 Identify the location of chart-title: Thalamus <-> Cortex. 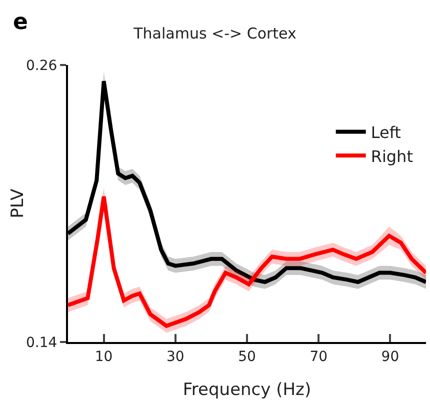
(214, 33).